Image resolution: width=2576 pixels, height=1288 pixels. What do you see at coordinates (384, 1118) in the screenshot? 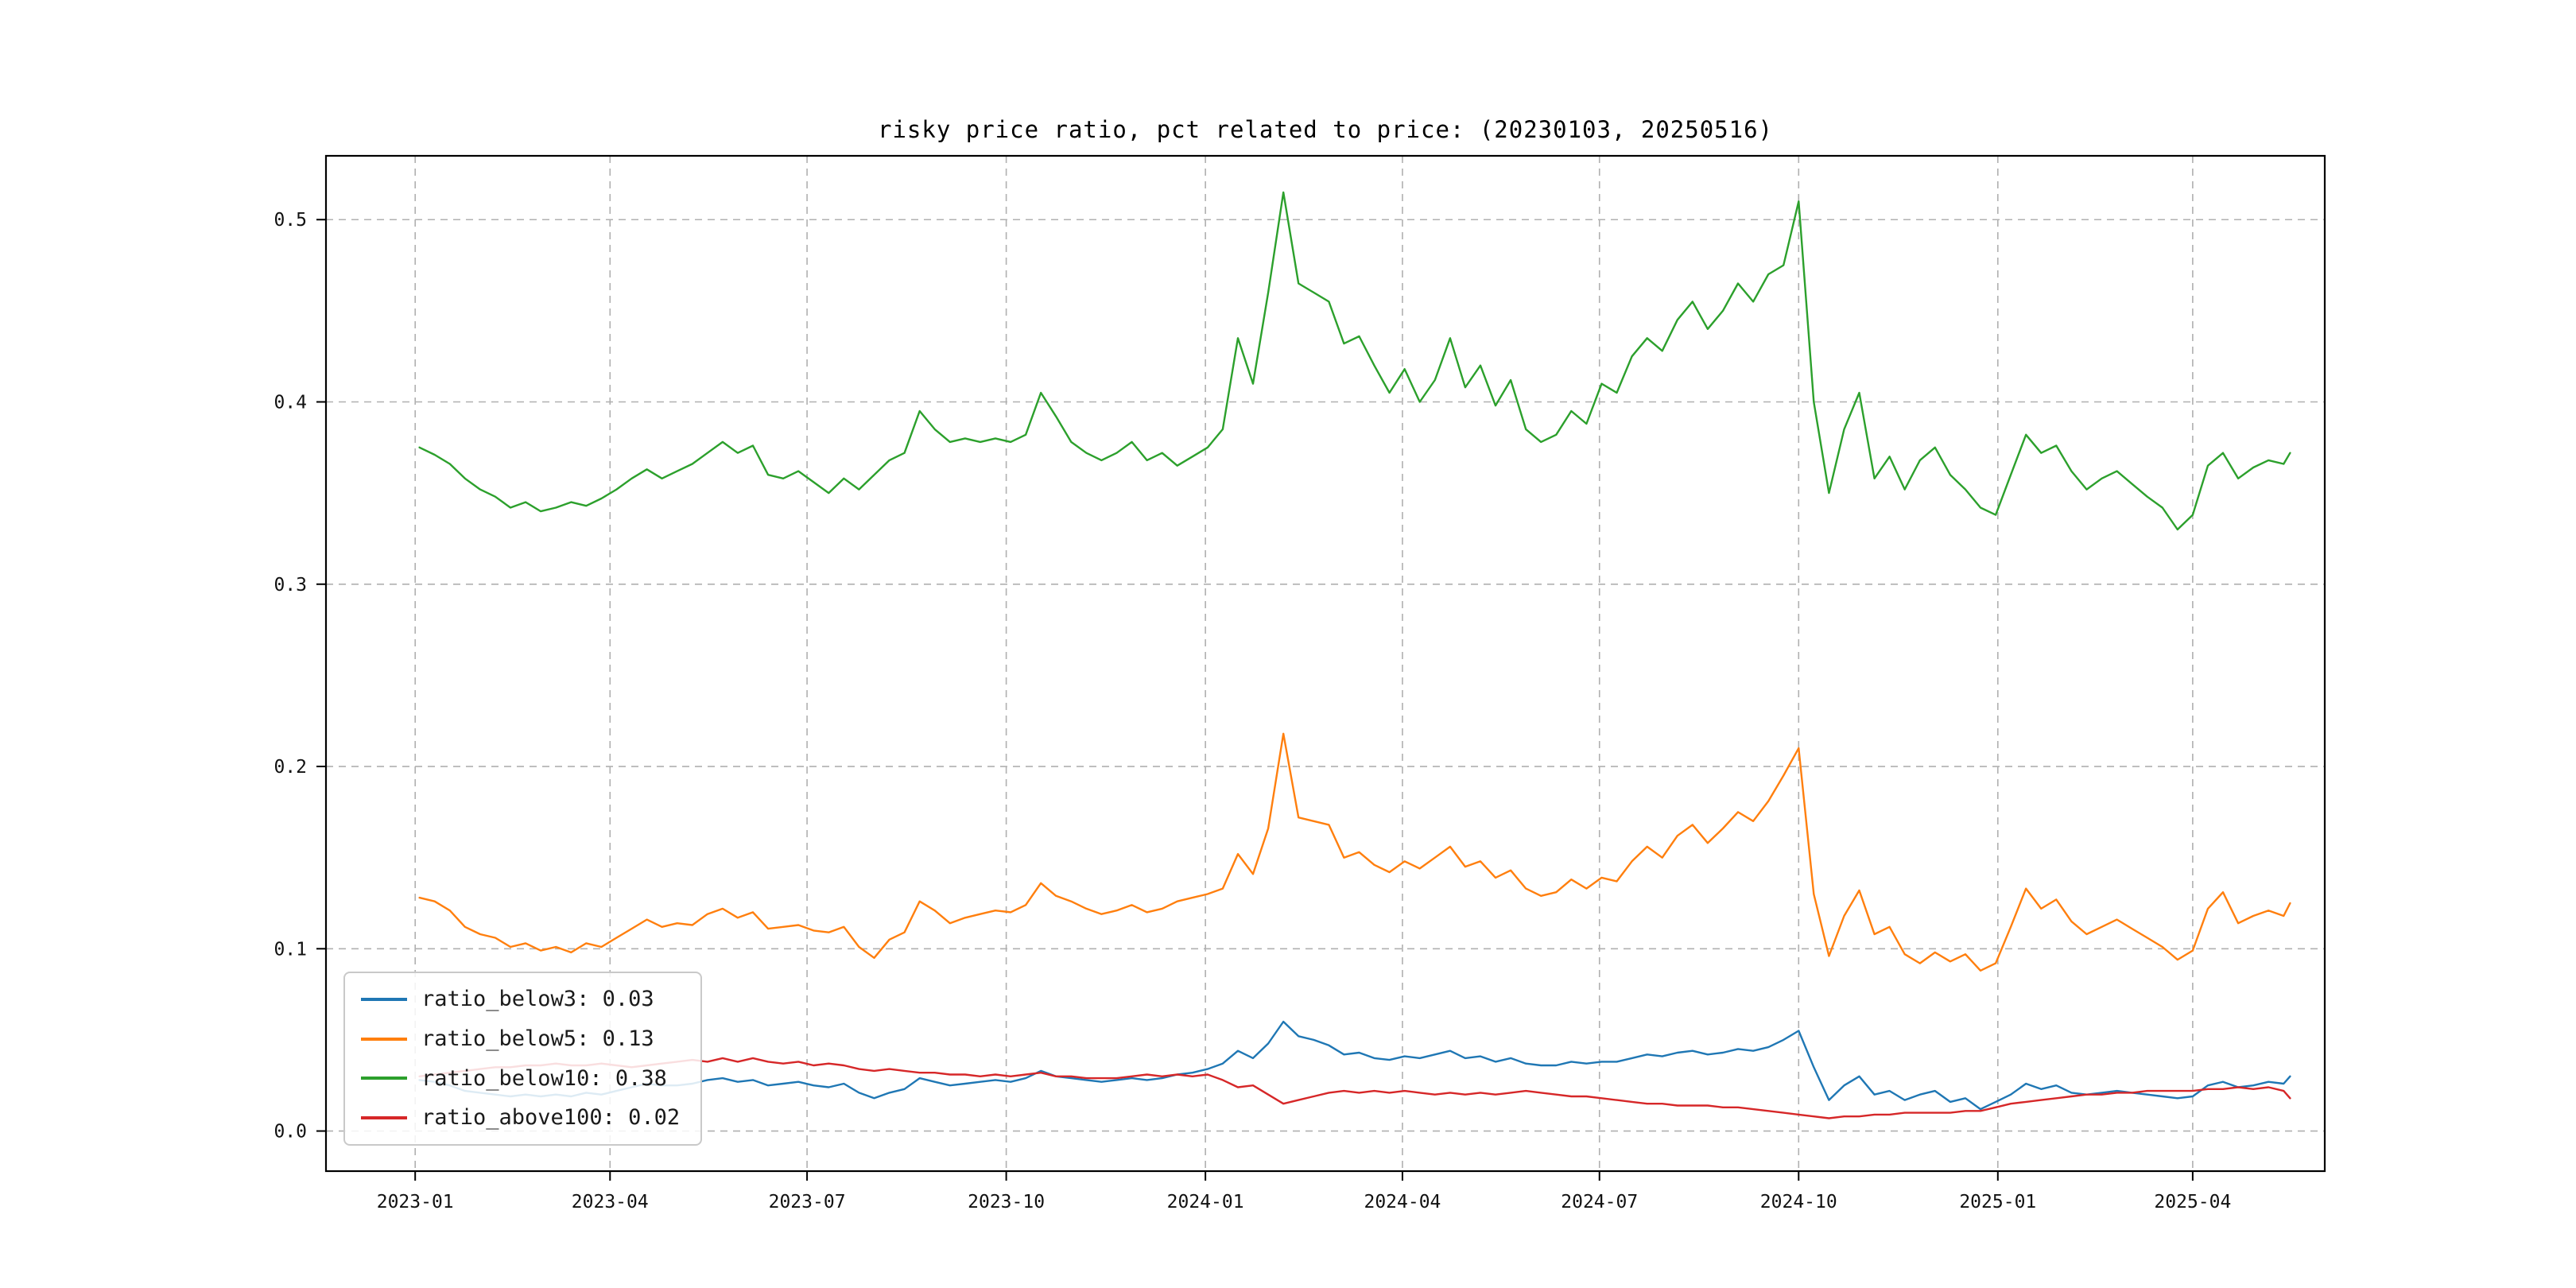
I see `legend-line-swatch-ratio_above100` at bounding box center [384, 1118].